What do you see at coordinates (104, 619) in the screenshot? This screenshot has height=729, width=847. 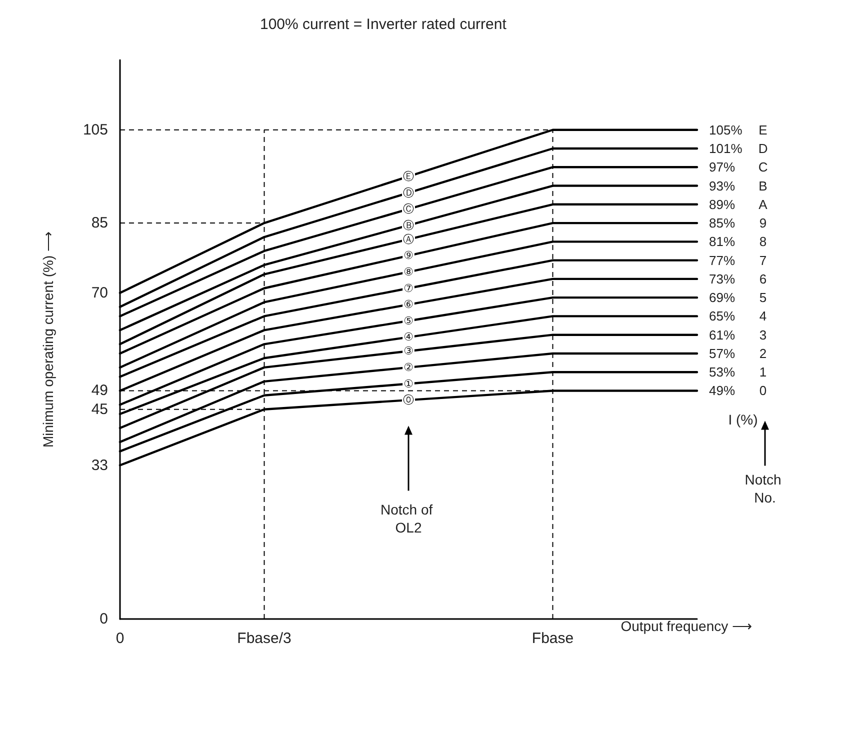 I see `y-tick-label: 0` at bounding box center [104, 619].